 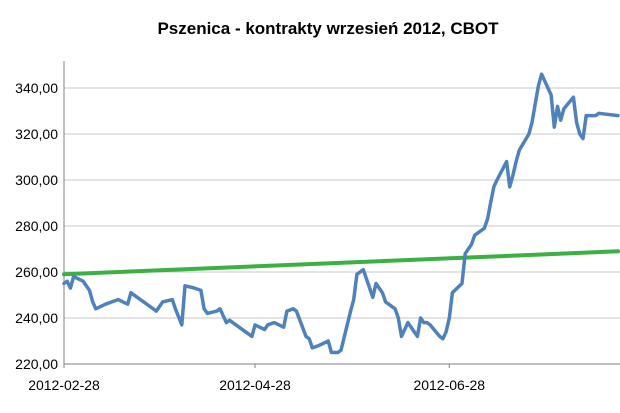 I want to click on trend-series-line, so click(x=341, y=263).